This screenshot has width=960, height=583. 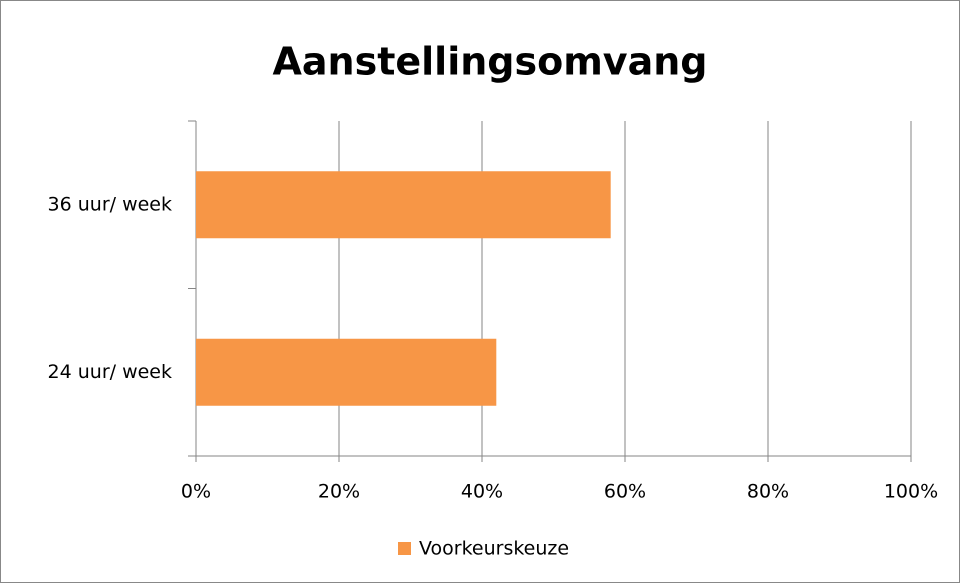 What do you see at coordinates (494, 549) in the screenshot?
I see `legend-label: Voorkeurskeuze` at bounding box center [494, 549].